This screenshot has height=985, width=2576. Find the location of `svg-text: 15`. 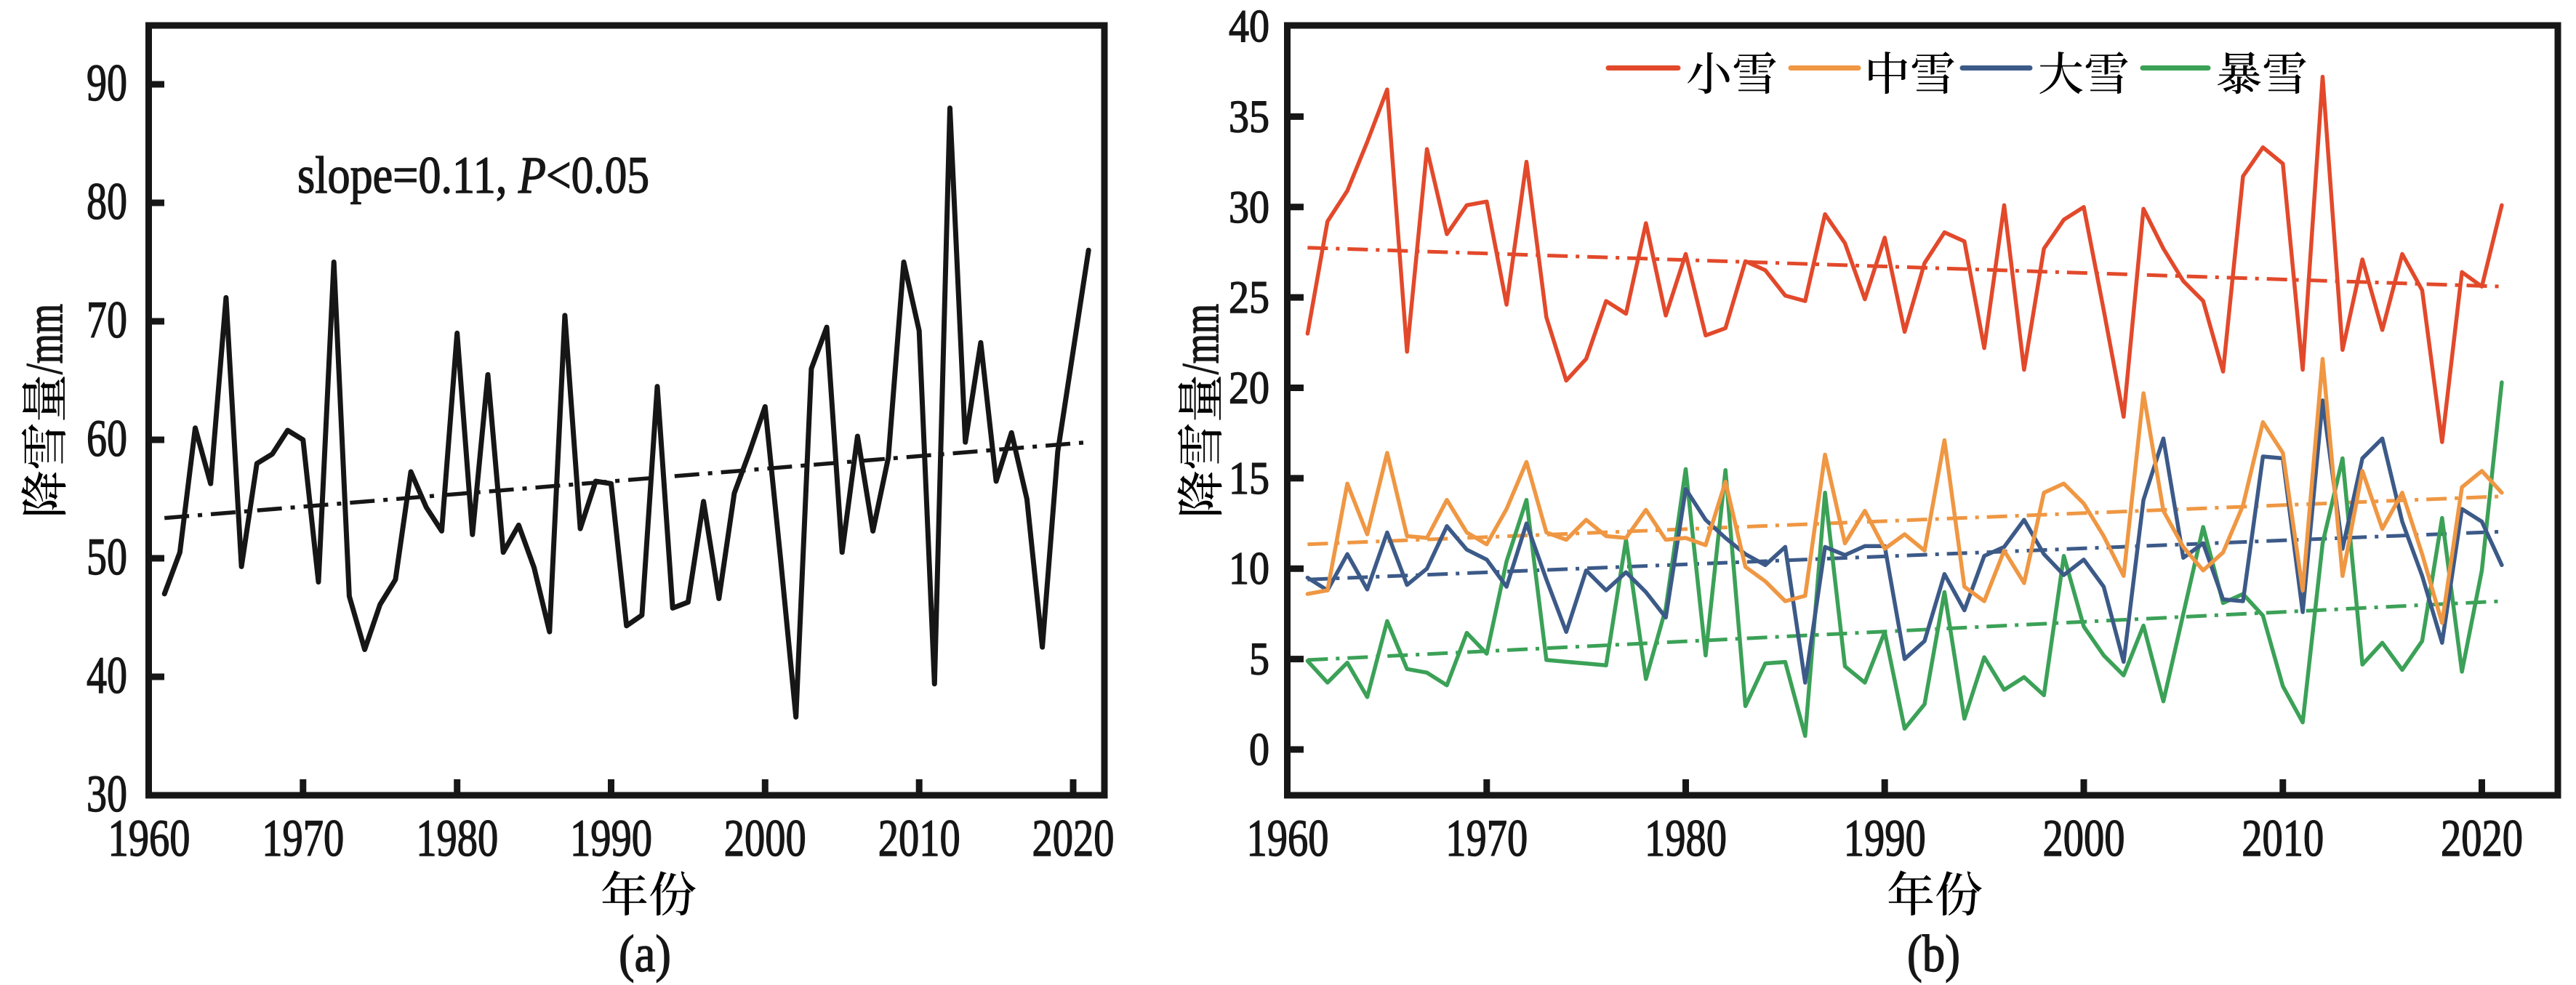

svg-text: 15 is located at coordinates (1249, 478).